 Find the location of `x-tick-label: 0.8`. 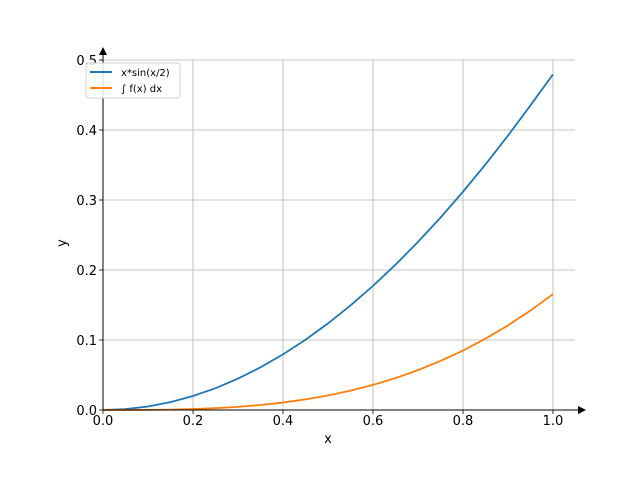

x-tick-label: 0.8 is located at coordinates (463, 421).